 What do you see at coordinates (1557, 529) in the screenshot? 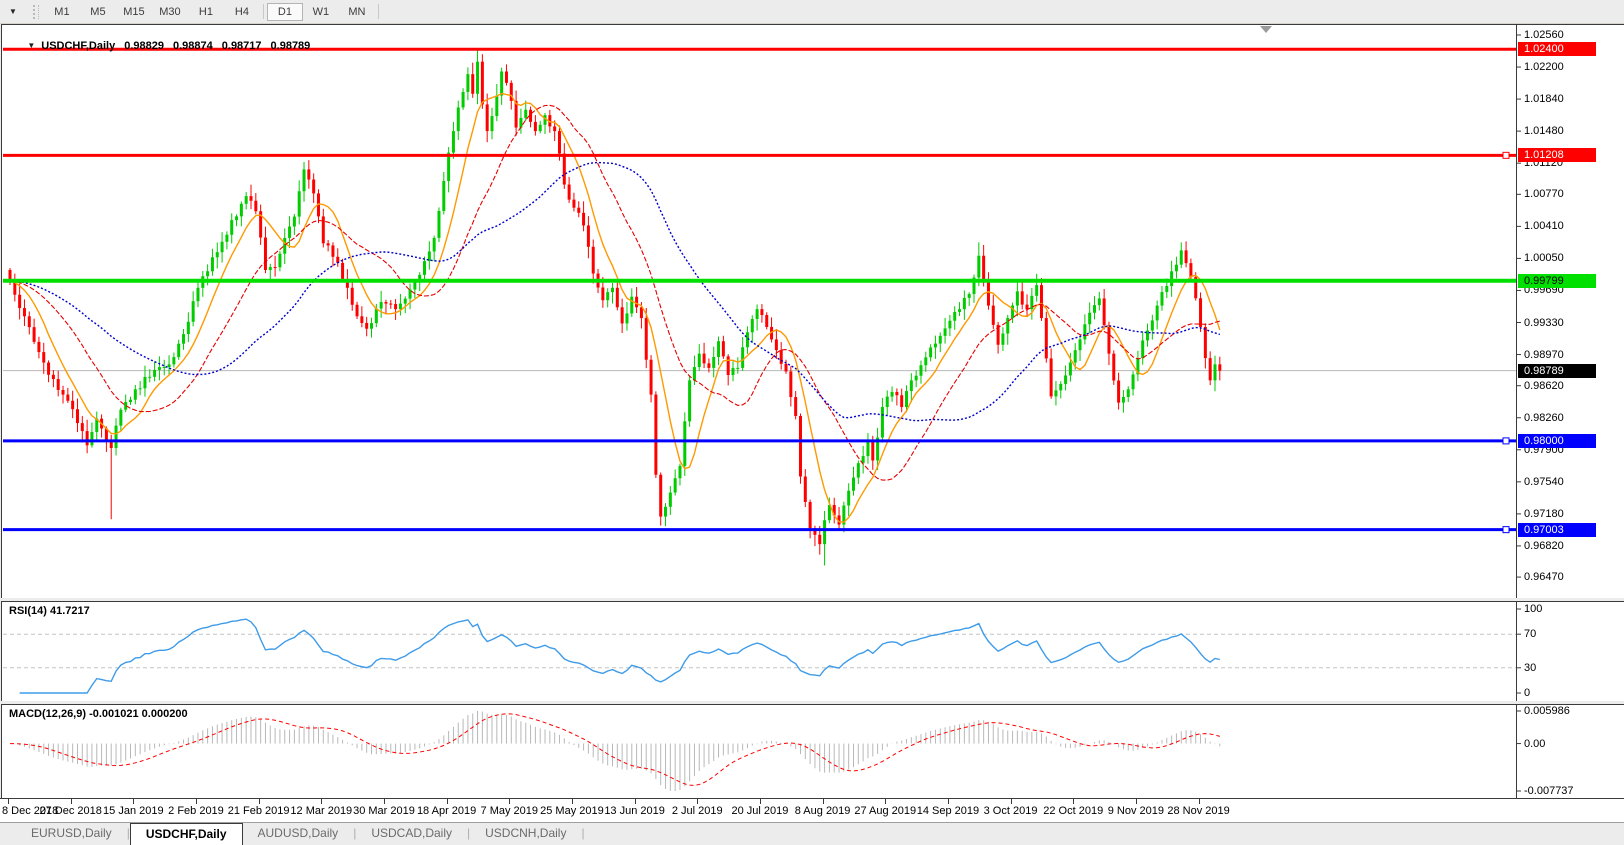
I see `price-level-badge: 0.97003` at bounding box center [1557, 529].